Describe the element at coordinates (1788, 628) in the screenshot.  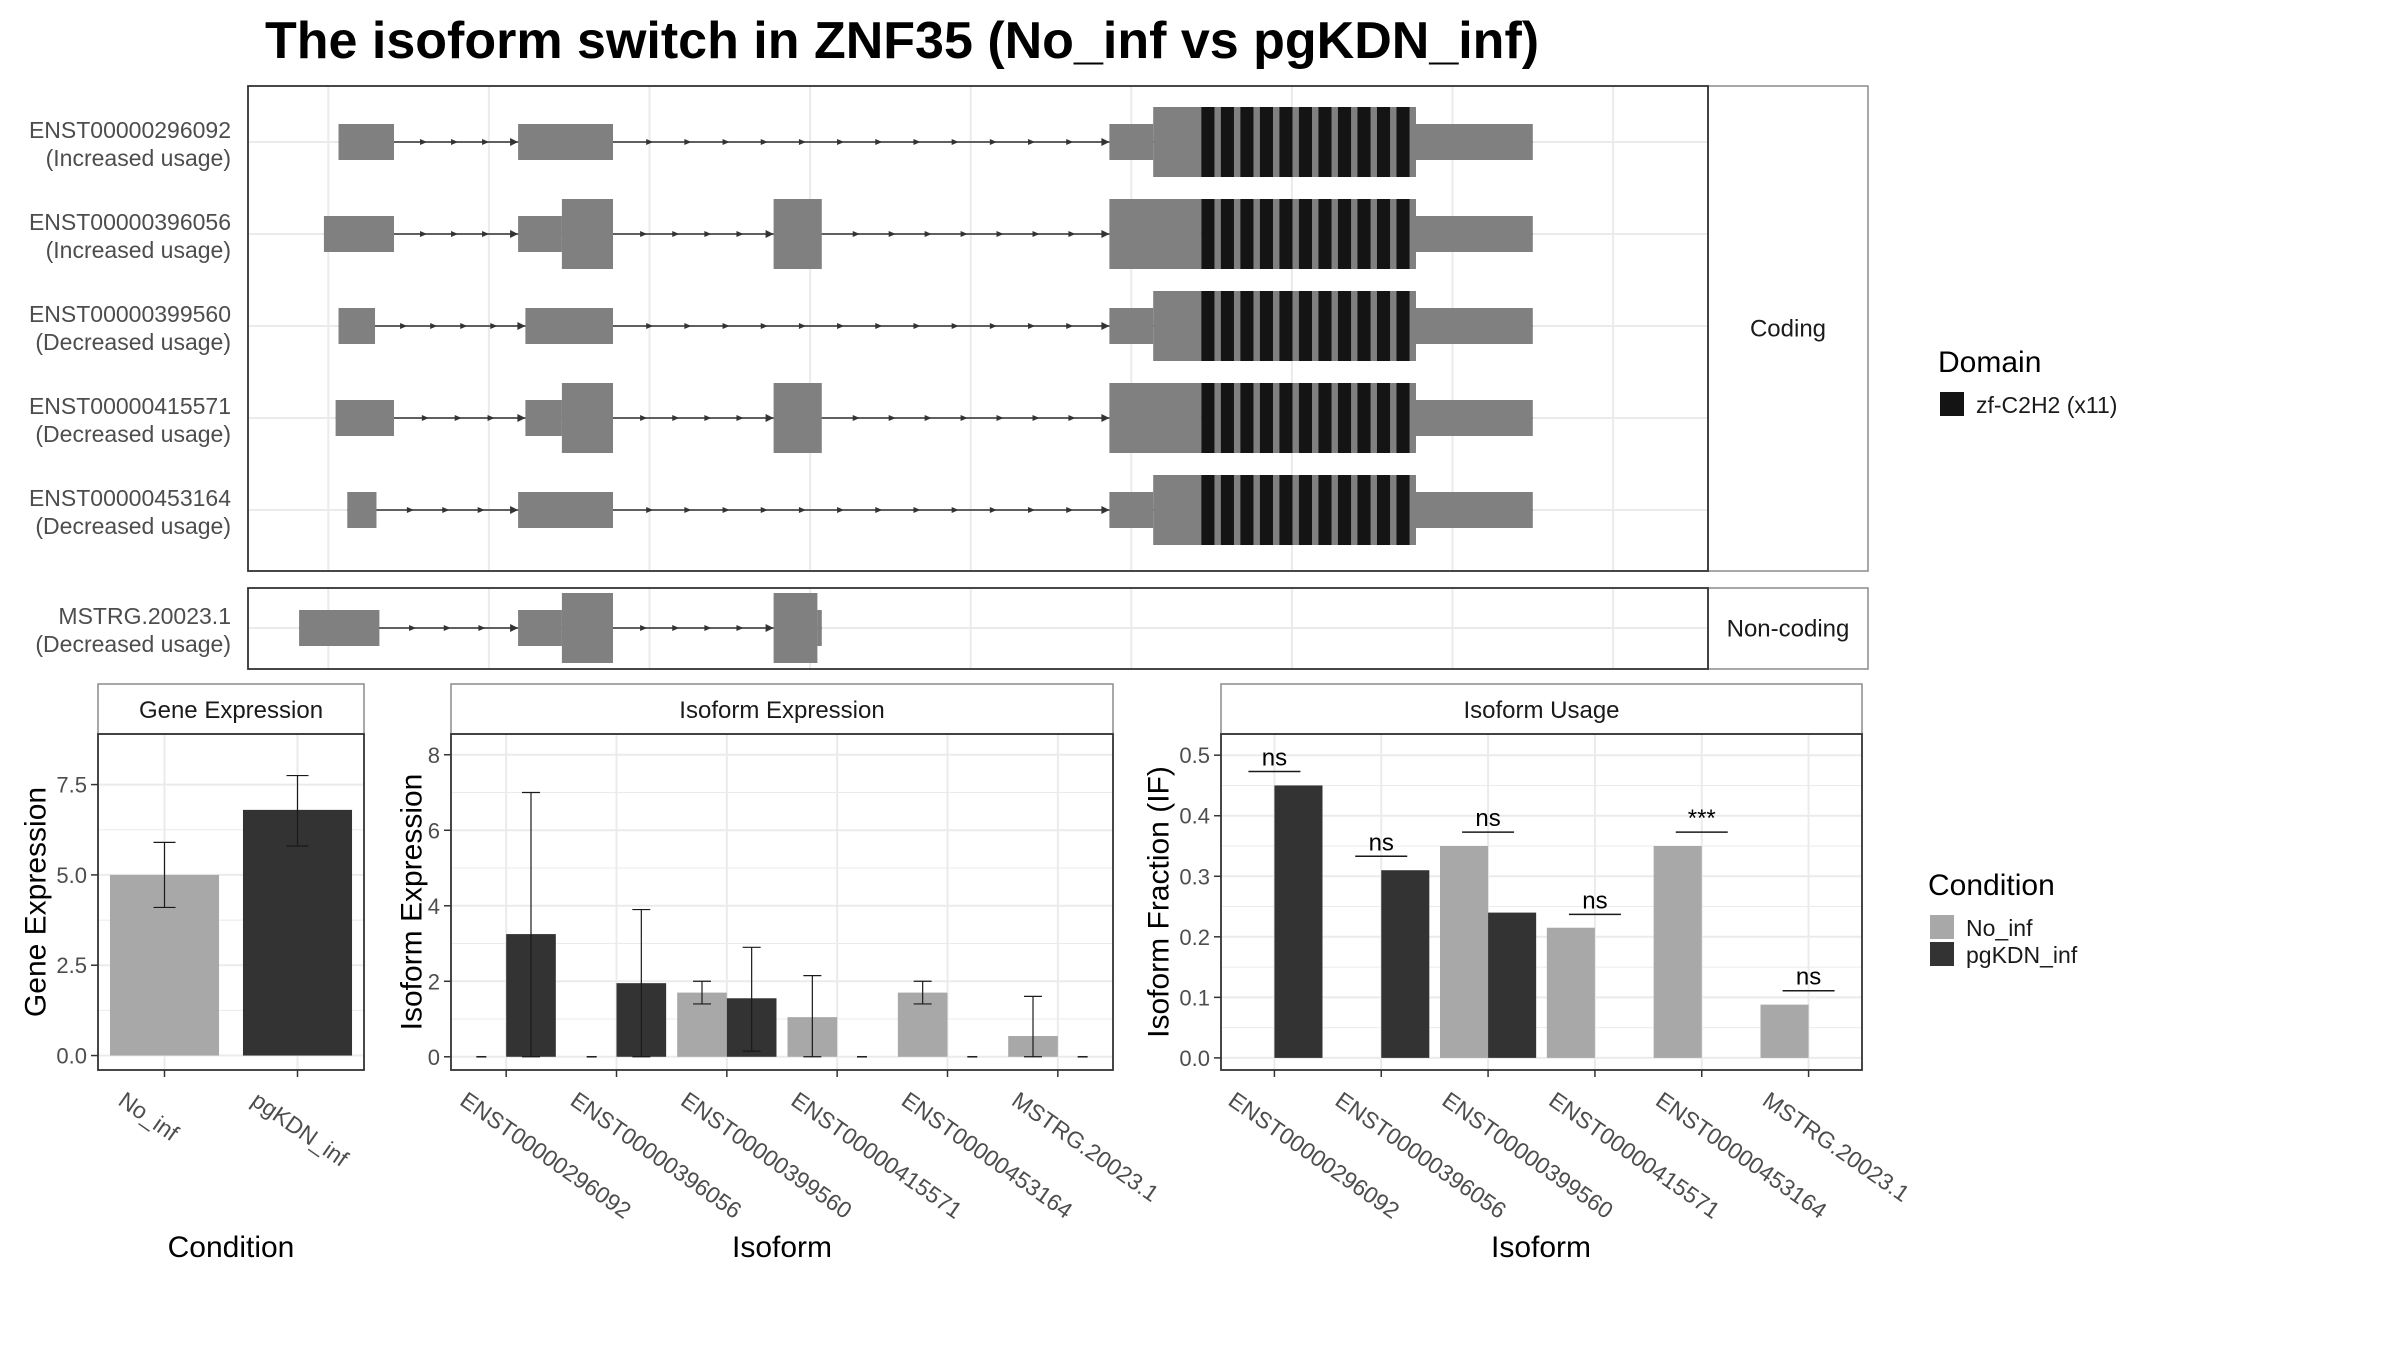
I see `facet-strip-noncoding` at that location.